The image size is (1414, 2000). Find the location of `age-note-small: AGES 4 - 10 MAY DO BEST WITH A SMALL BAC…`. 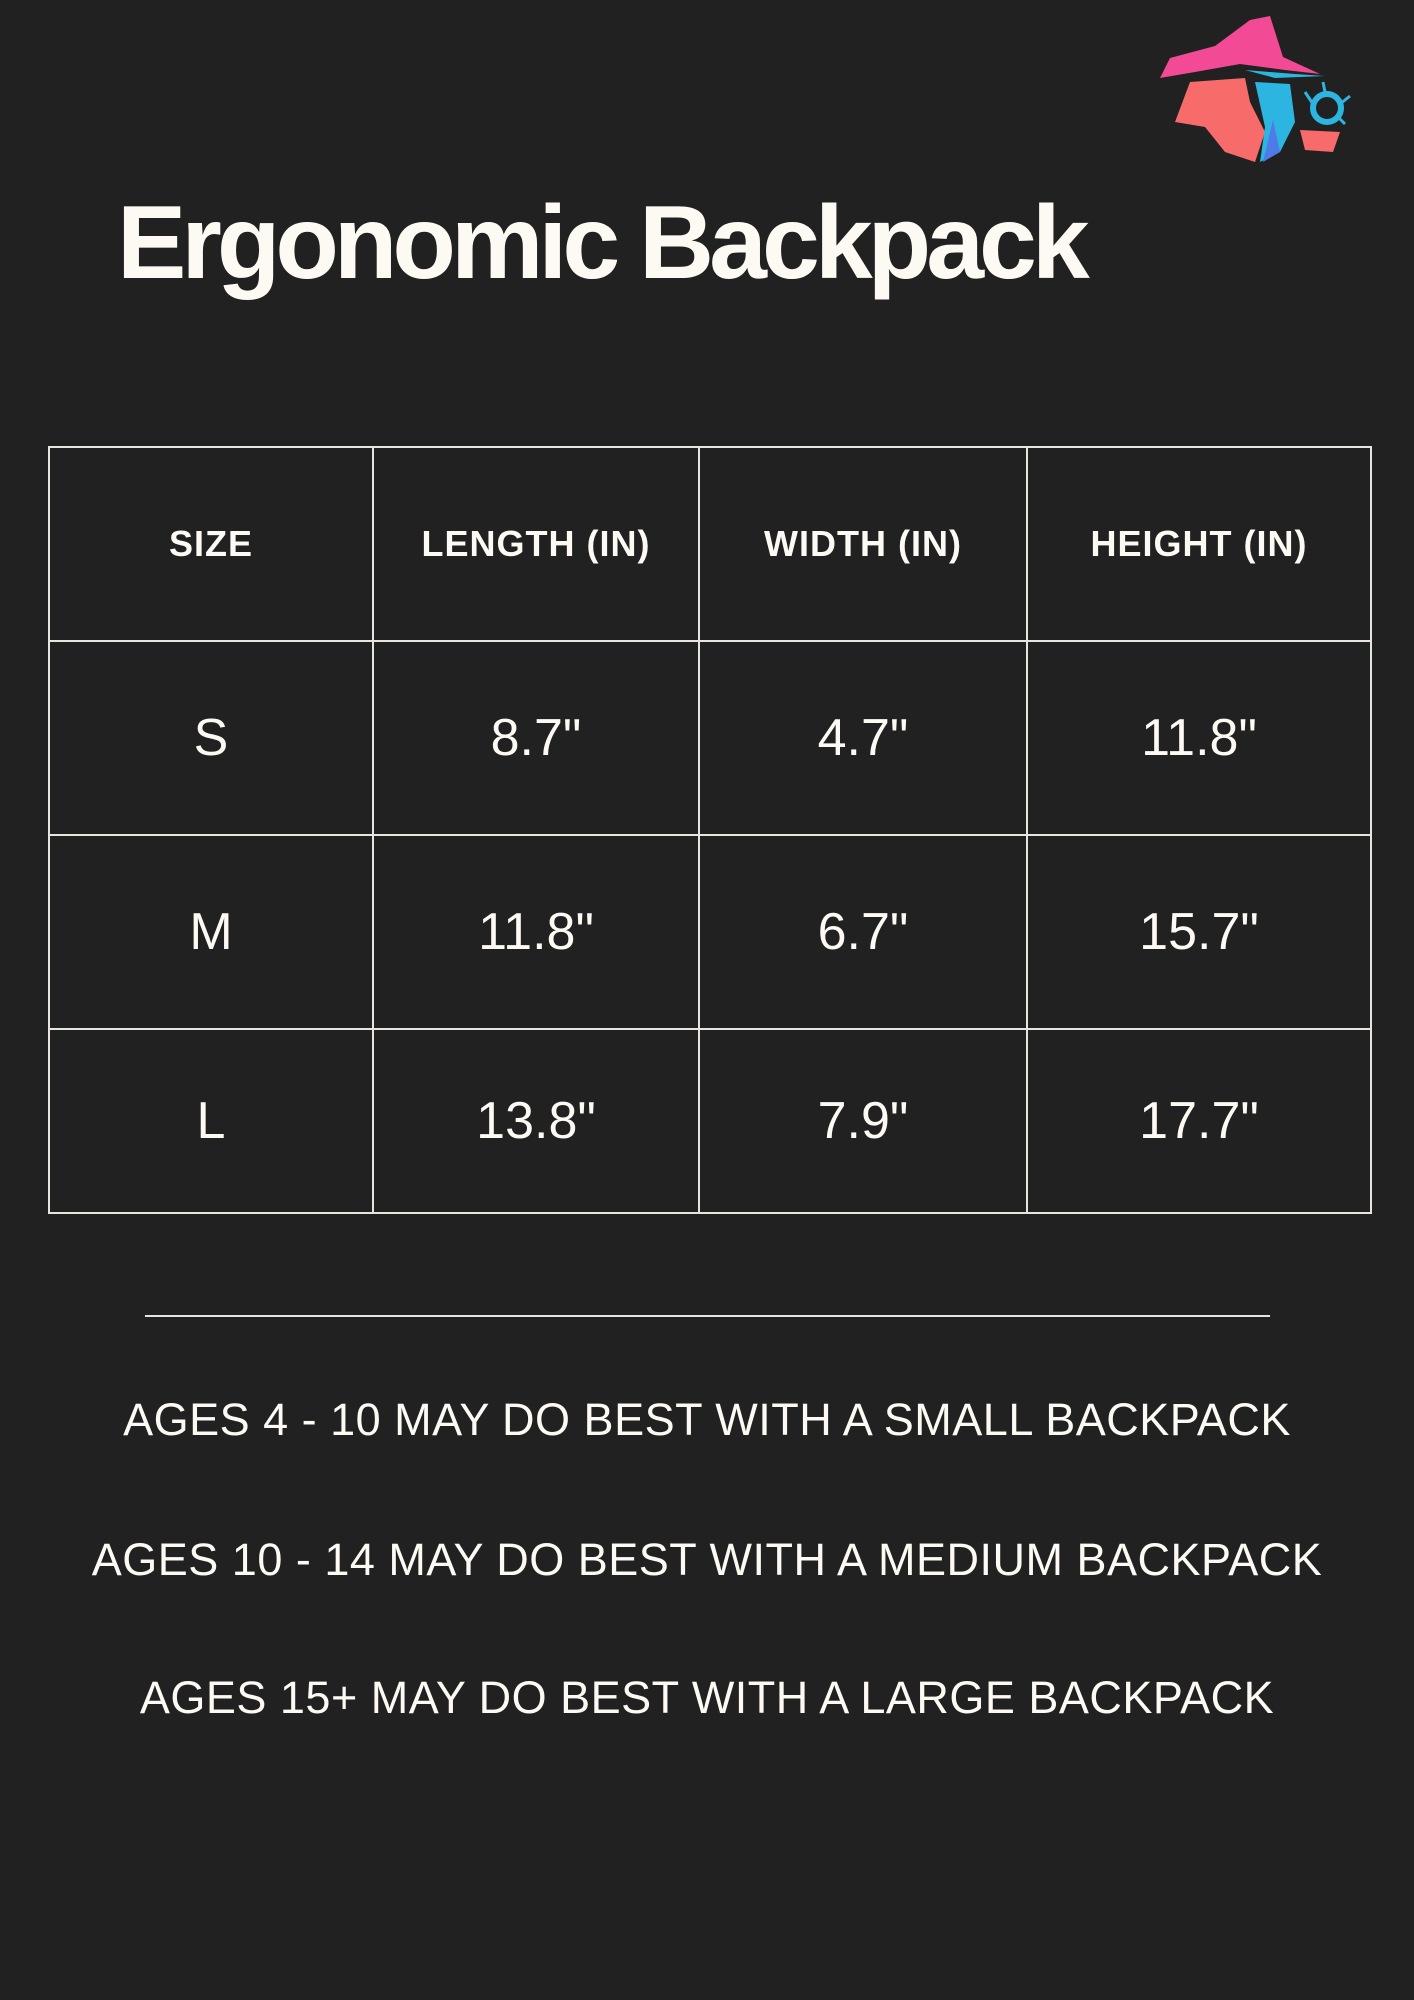

age-note-small: AGES 4 - 10 MAY DO BEST WITH A SMALL BAC… is located at coordinates (707, 1419).